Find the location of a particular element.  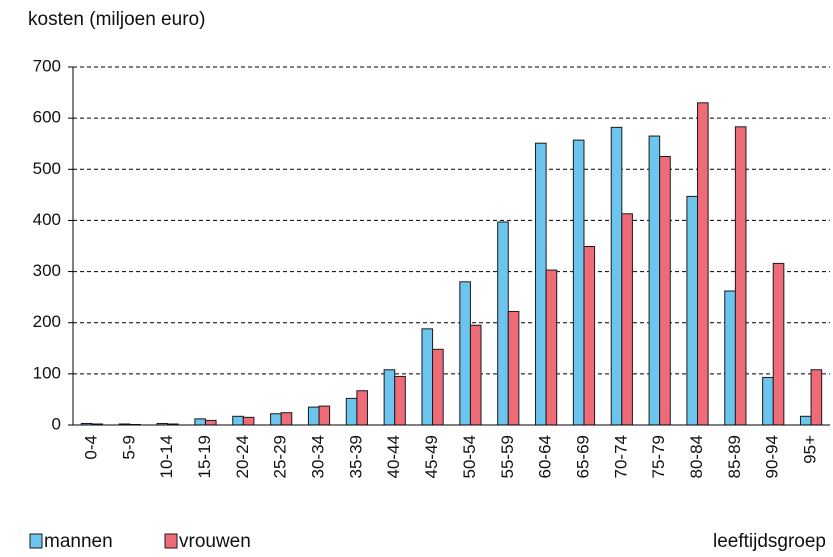

y-tick-label: 300 is located at coordinates (47, 270).